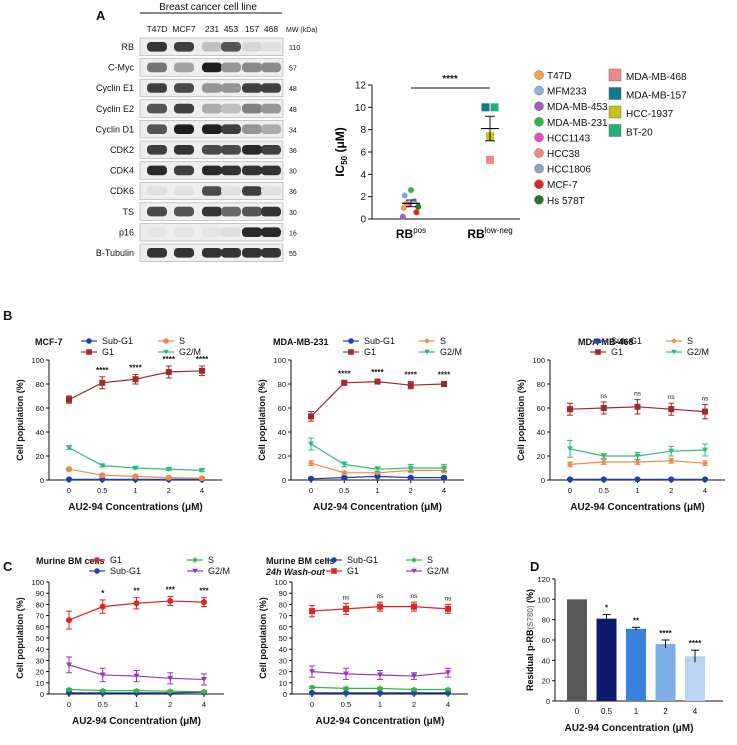 The width and height of the screenshot is (737, 745). What do you see at coordinates (650, 114) in the screenshot?
I see `legend-label: HCC-1937` at bounding box center [650, 114].